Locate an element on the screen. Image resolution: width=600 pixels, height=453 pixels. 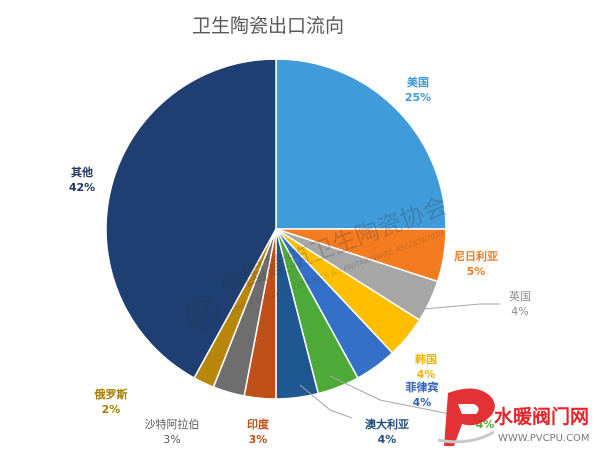
leader-lines is located at coordinates (399, 361).